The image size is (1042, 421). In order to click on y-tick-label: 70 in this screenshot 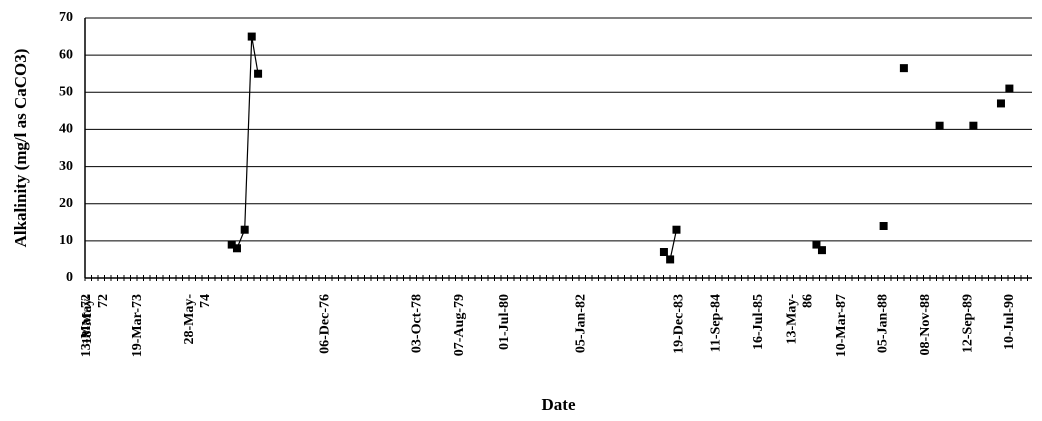, I will do `click(66, 17)`.